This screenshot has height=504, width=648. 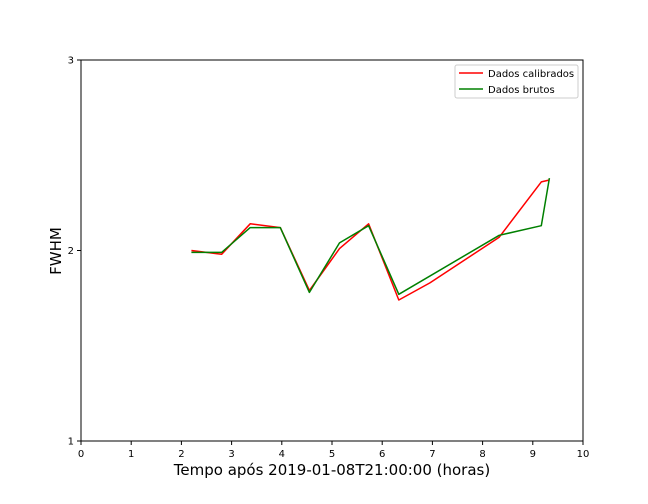 I want to click on x-tick-label: 2, so click(x=181, y=454).